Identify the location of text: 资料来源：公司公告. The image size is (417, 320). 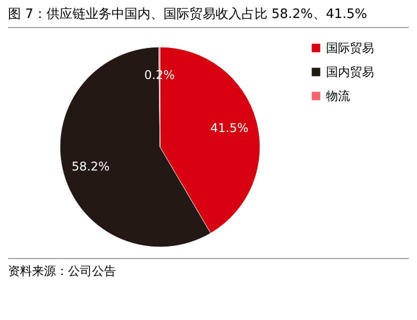
(208, 269).